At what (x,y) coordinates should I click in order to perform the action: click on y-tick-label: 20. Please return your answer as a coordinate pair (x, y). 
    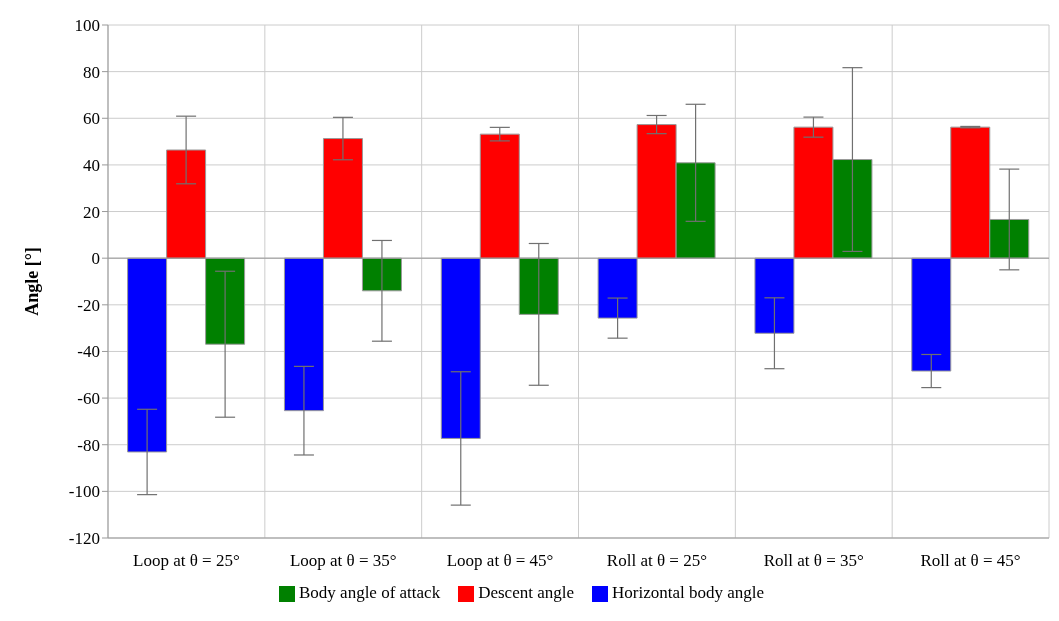
    Looking at the image, I should click on (91, 212).